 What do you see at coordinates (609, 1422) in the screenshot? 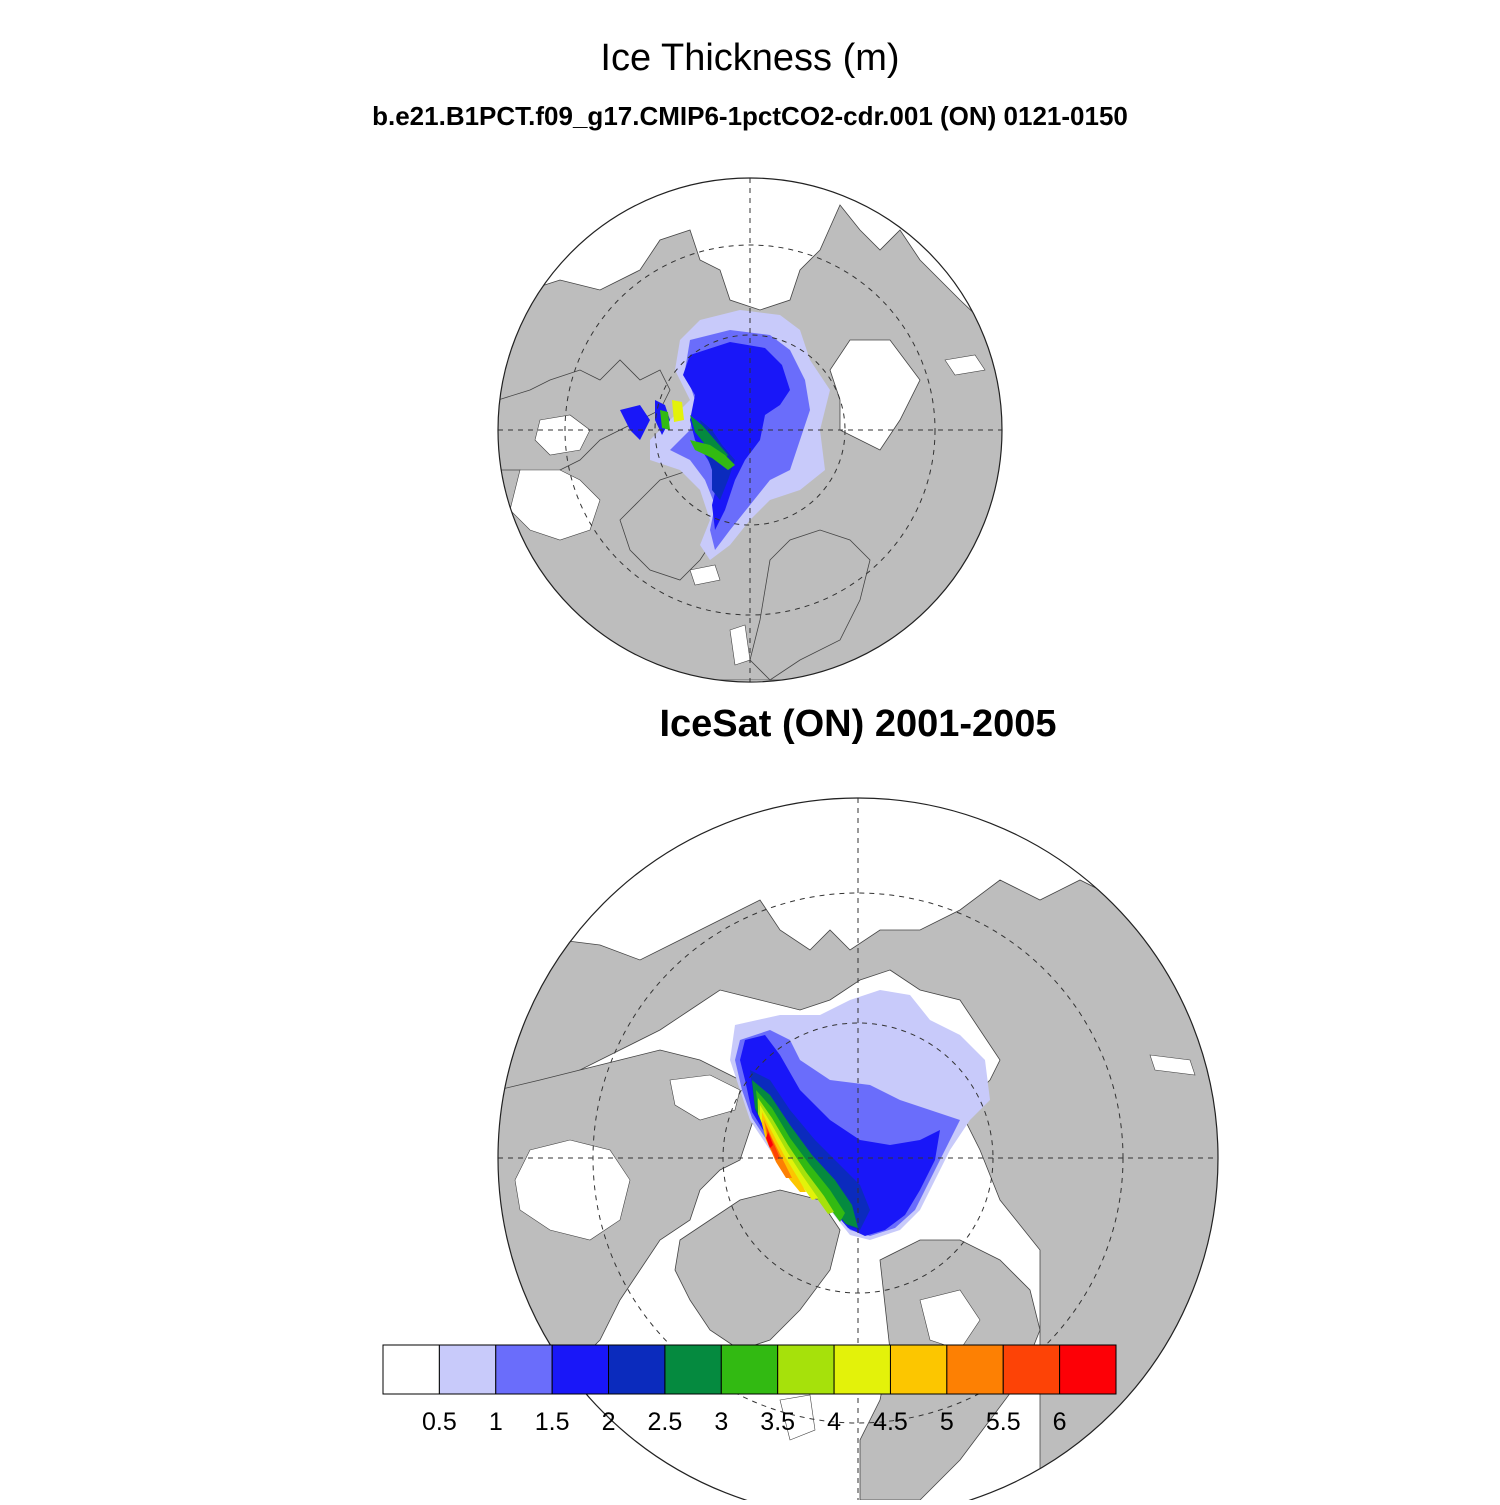
I see `colorbar-label-3: 2` at bounding box center [609, 1422].